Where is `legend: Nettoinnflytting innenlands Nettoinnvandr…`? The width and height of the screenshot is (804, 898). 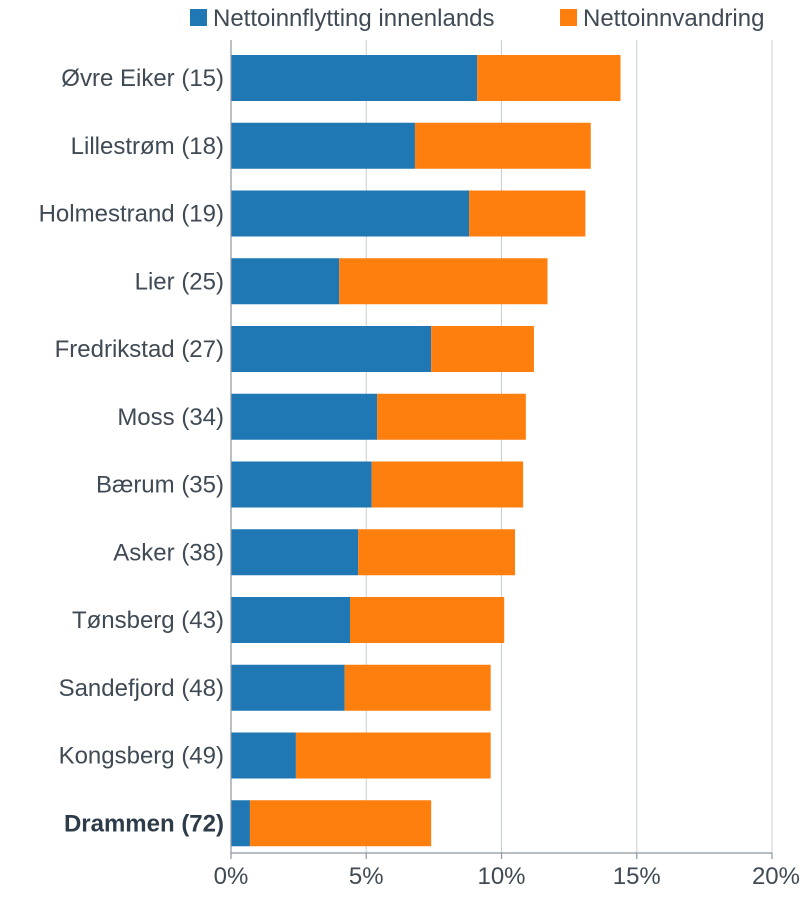 legend: Nettoinnflytting innenlands Nettoinnvandr… is located at coordinates (477, 18).